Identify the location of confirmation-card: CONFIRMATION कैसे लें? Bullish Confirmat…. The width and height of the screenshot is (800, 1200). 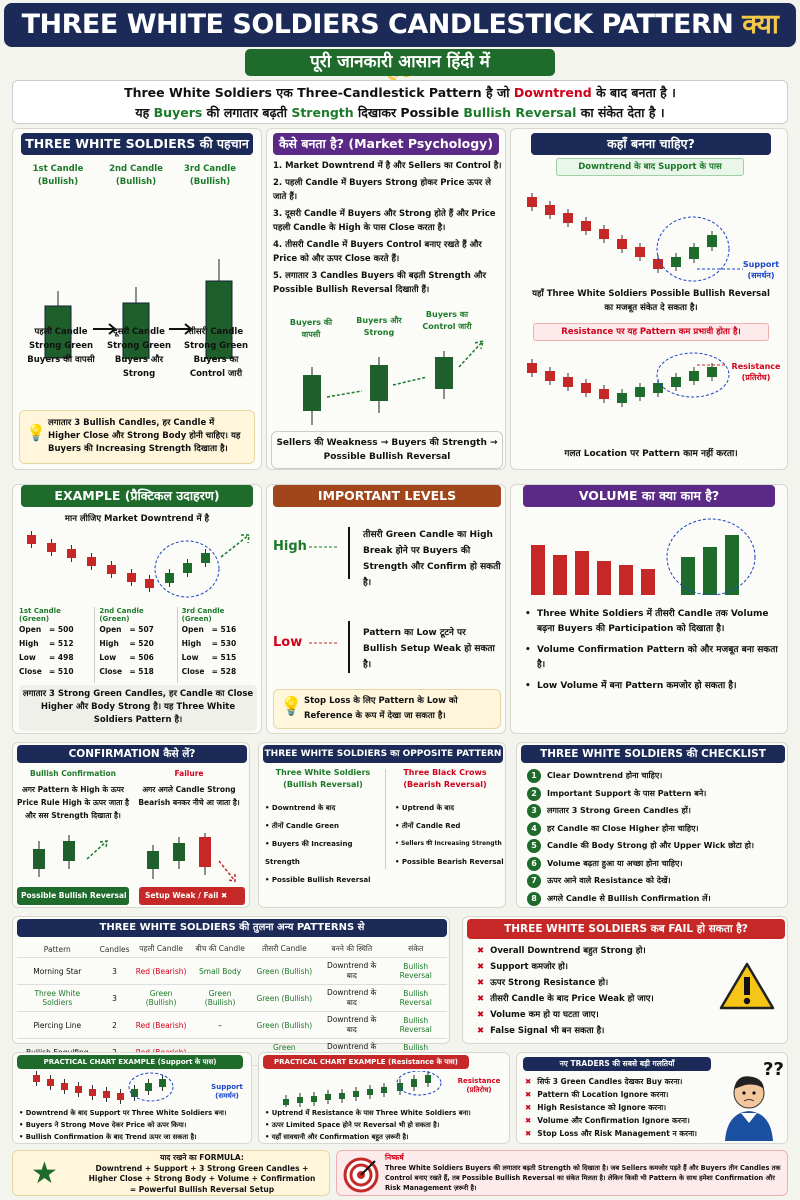
(131, 830).